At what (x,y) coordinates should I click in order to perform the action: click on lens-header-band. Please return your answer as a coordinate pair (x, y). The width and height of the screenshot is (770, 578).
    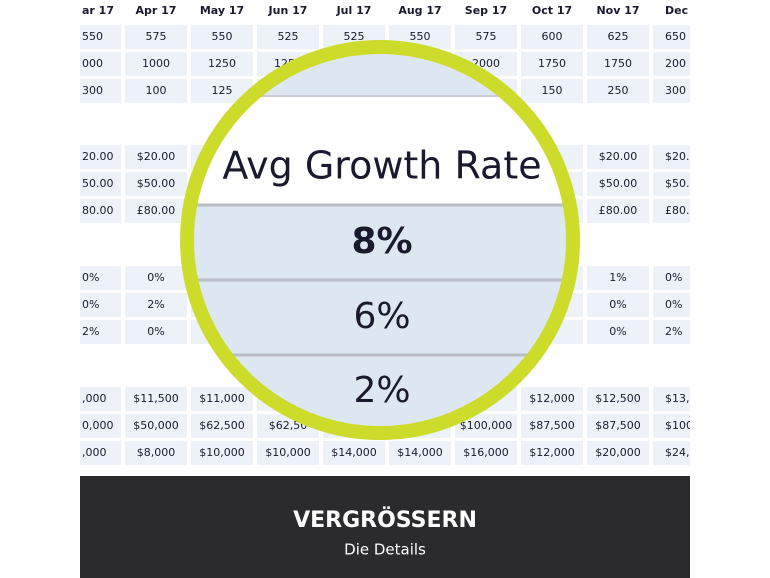
    Looking at the image, I should click on (380, 150).